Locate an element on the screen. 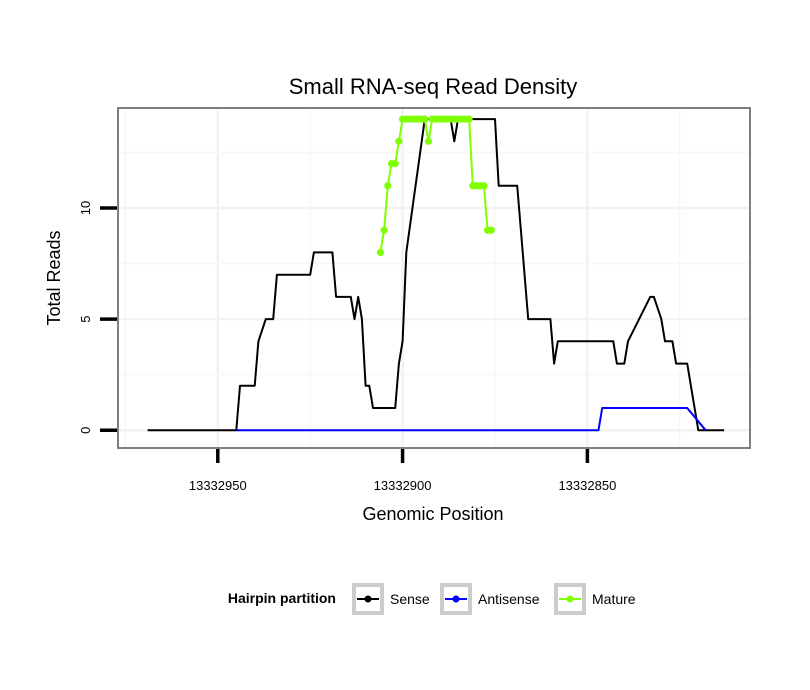 This screenshot has width=810, height=690. legend-entry-mature: Mature is located at coordinates (595, 599).